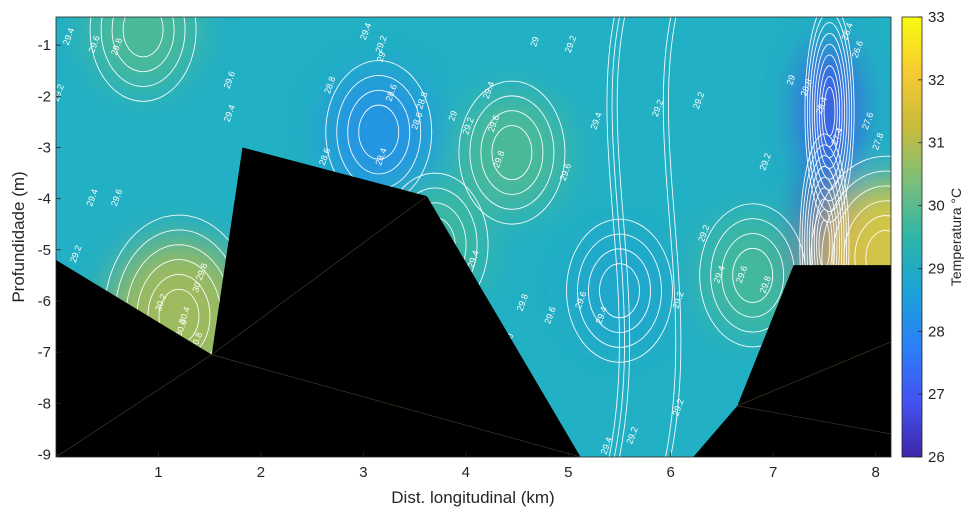  What do you see at coordinates (517, 466) in the screenshot?
I see `x-axis: 1 2 3 4 5 6 7 8` at bounding box center [517, 466].